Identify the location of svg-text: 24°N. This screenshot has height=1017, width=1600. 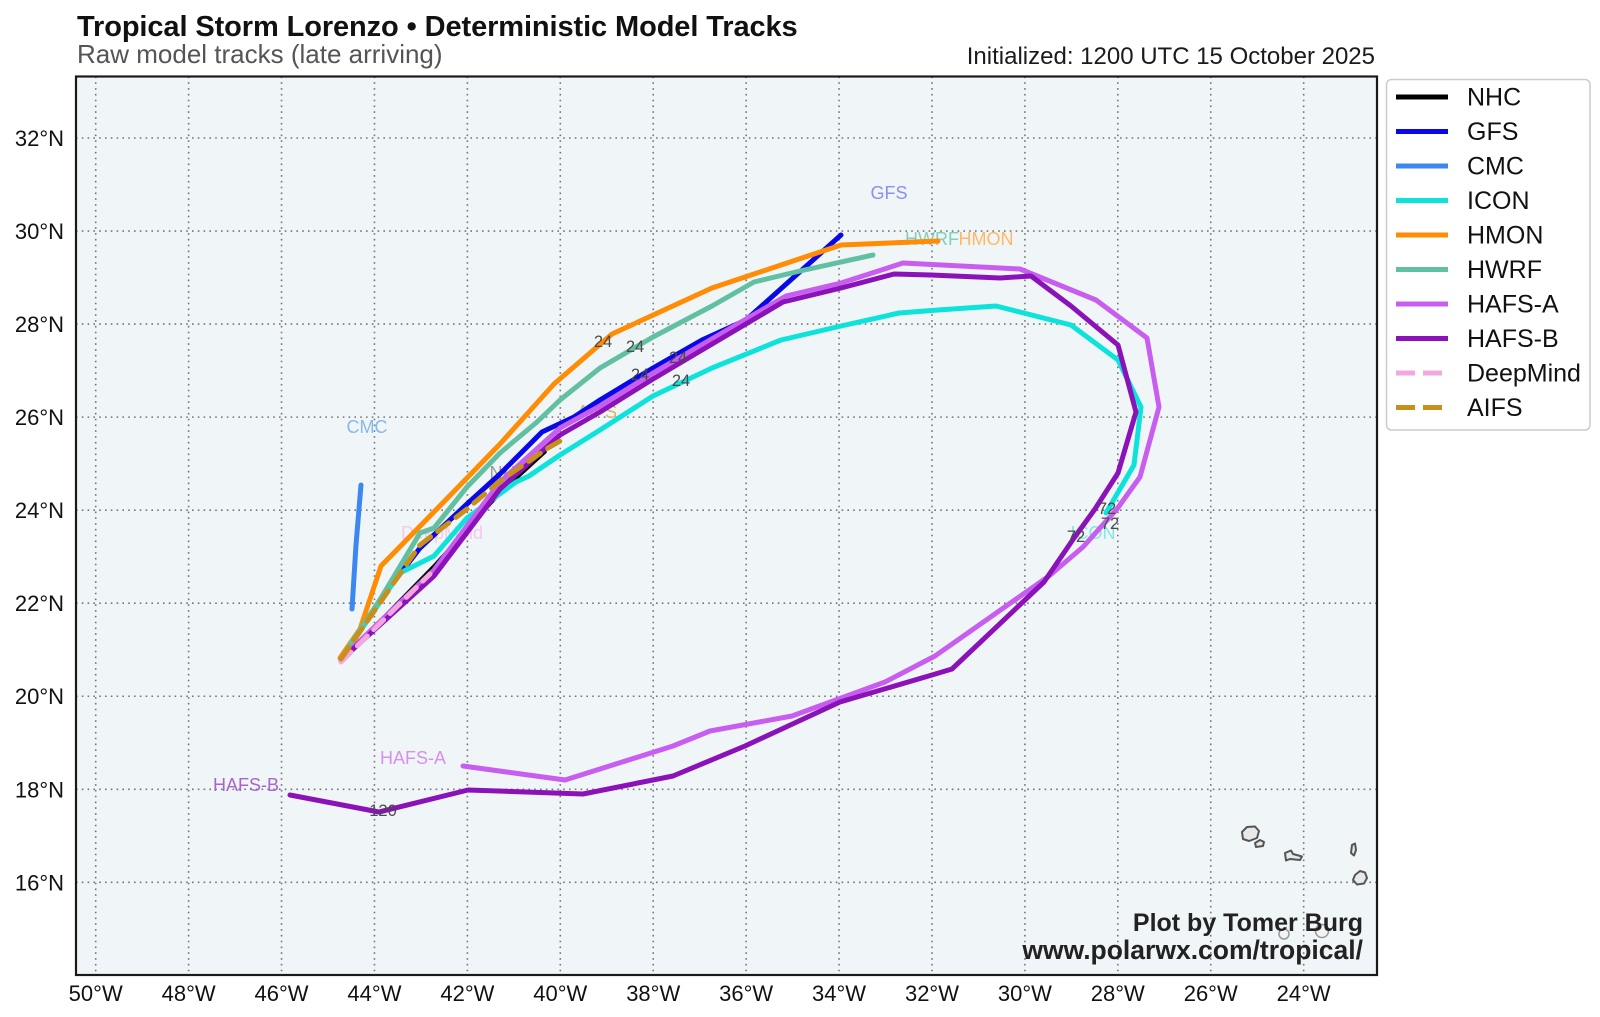
(39, 510).